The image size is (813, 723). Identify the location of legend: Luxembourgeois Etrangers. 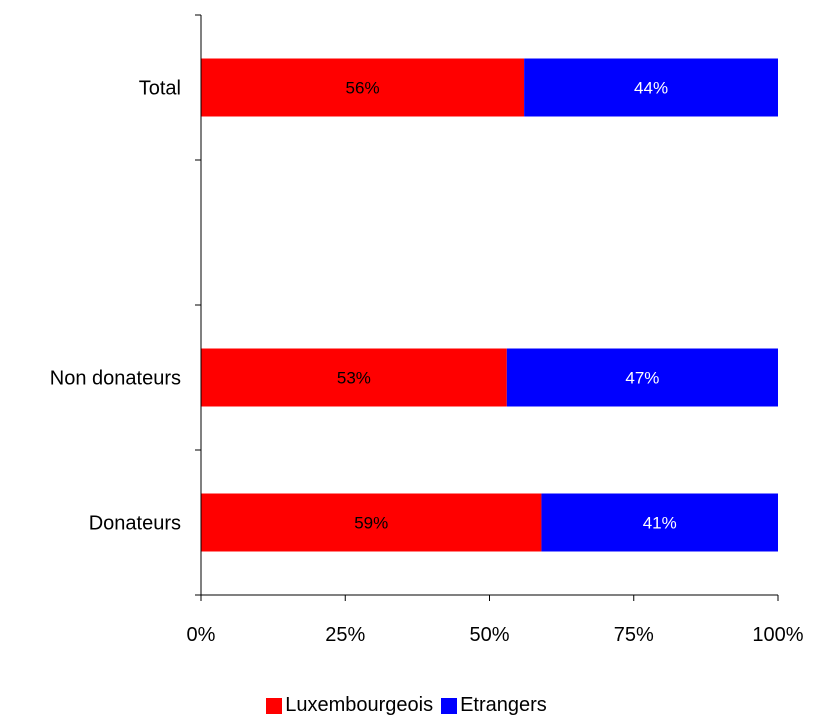
(406, 705).